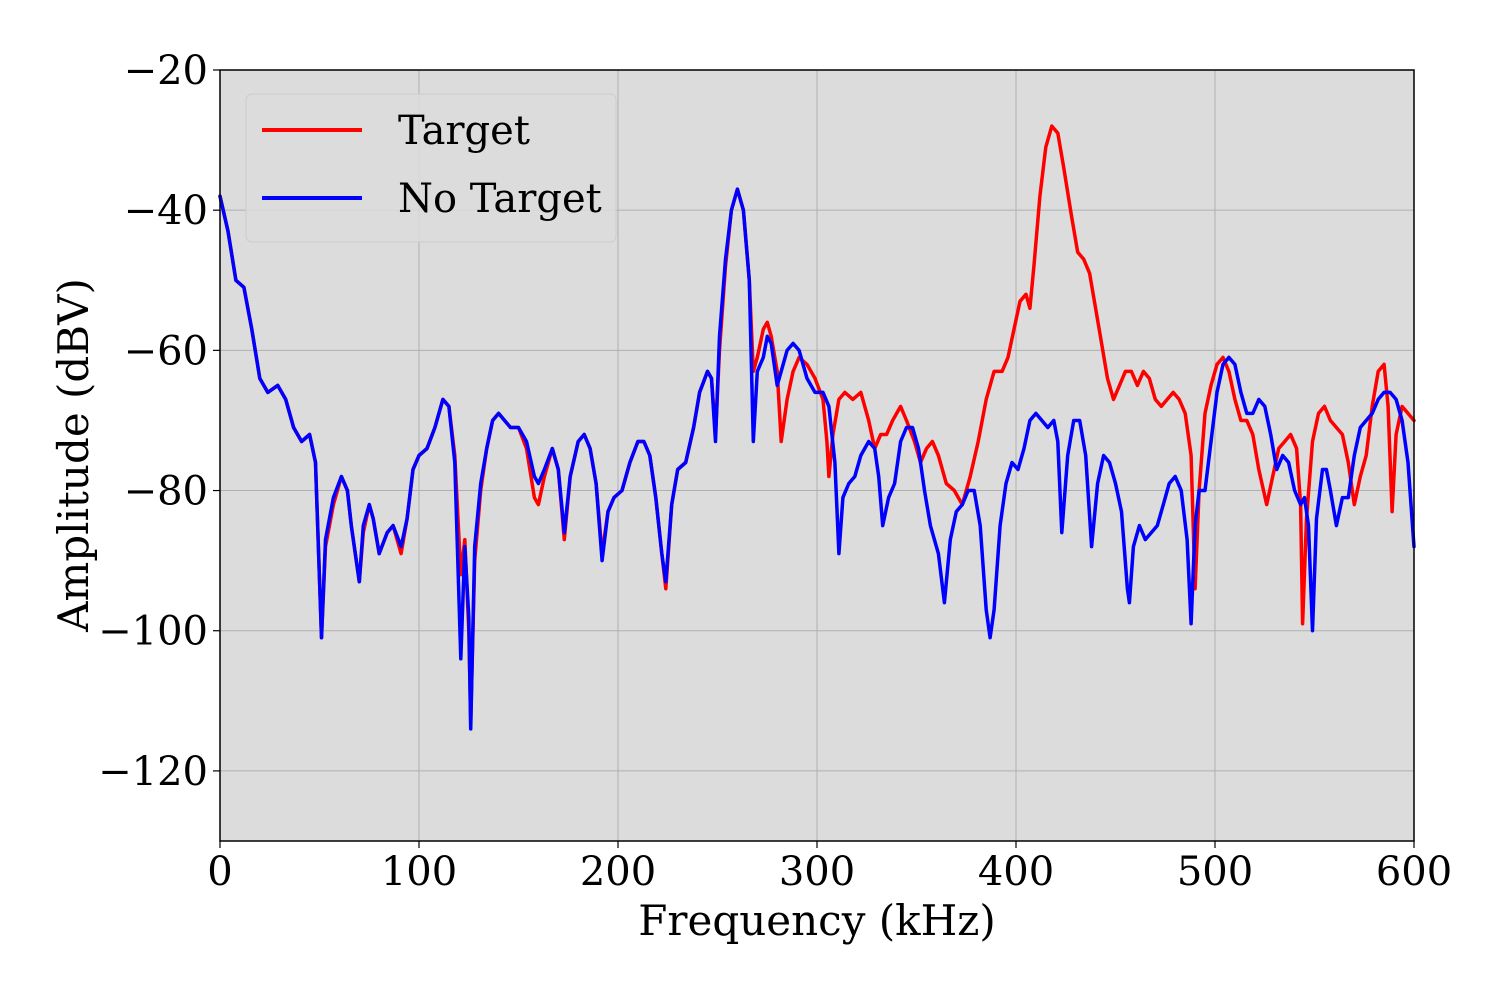 This screenshot has width=1500, height=1000. Describe the element at coordinates (500, 199) in the screenshot. I see `legend-label-no-target: No Target` at that location.